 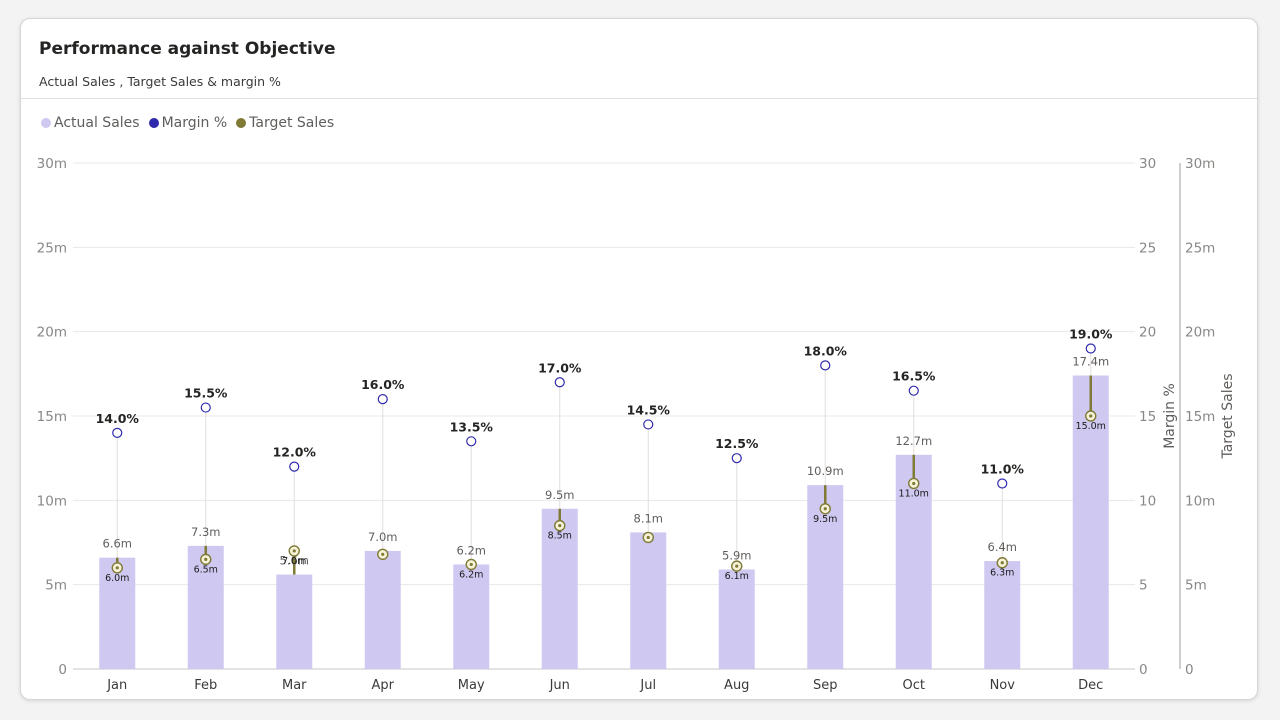 I want to click on x-tick-label: May, so click(x=471, y=685).